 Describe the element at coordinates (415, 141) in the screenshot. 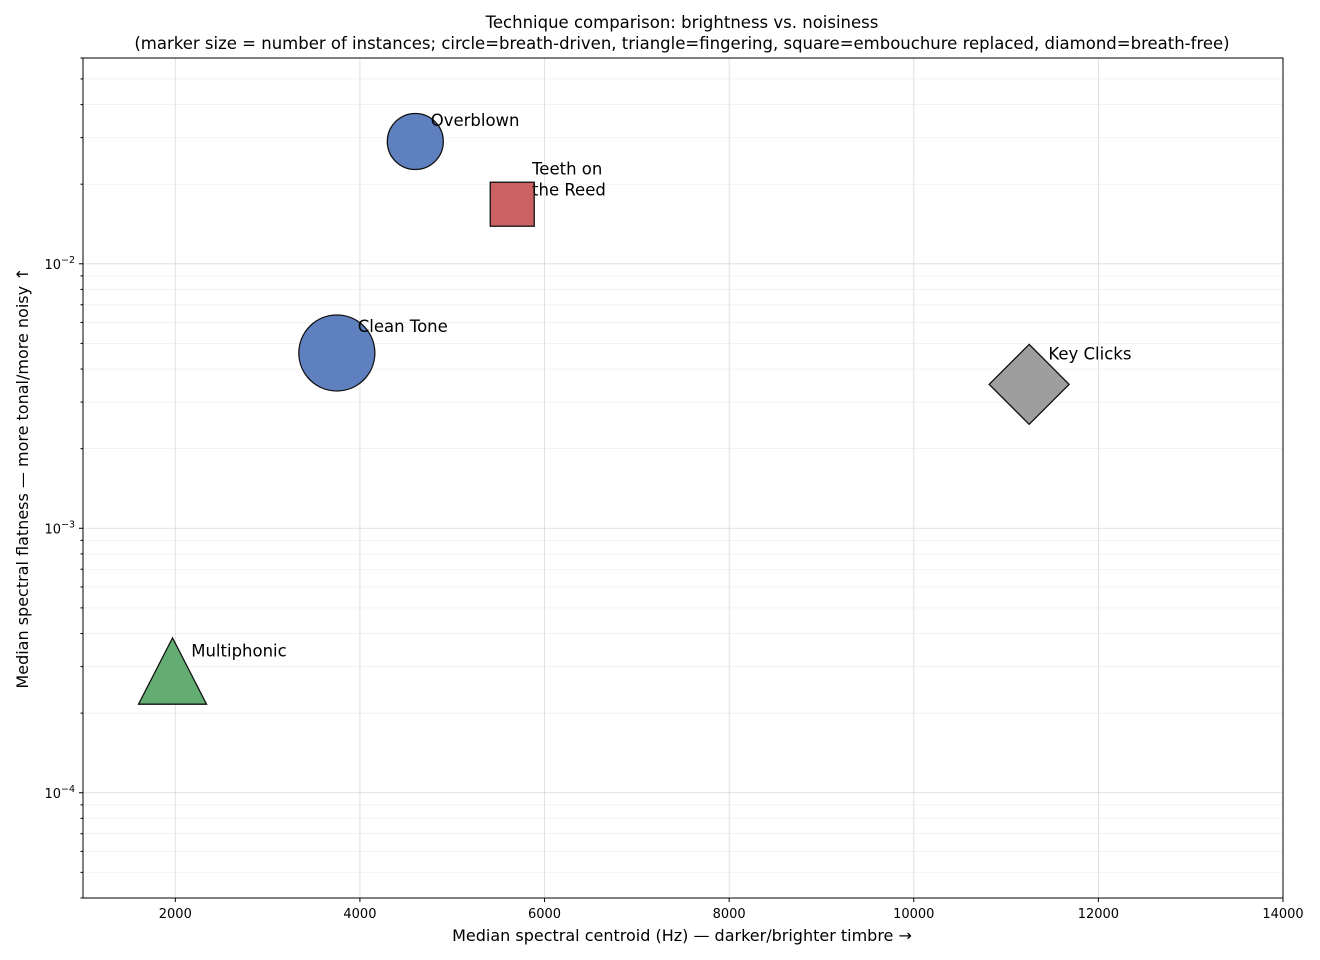

I see `overblown-marker` at that location.